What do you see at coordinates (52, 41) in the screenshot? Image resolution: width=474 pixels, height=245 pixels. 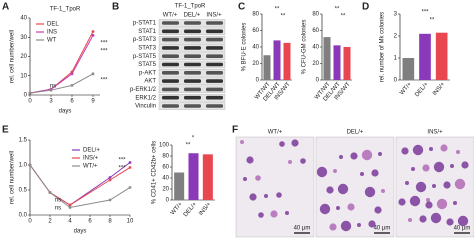 I see `legend-label: WT` at bounding box center [52, 41].